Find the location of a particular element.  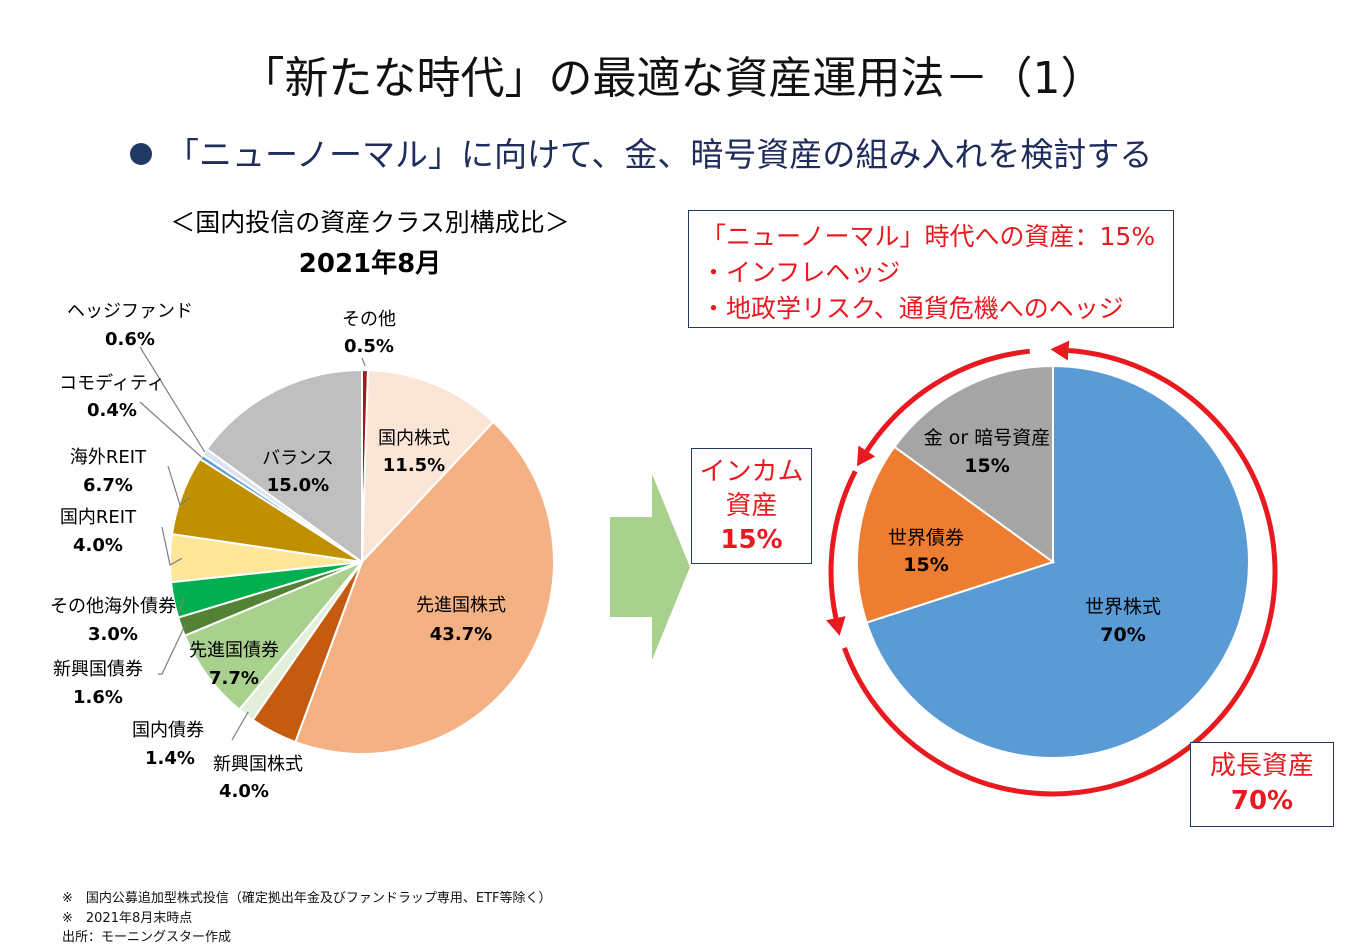

ring-arc-top is located at coordinates (947, 400).